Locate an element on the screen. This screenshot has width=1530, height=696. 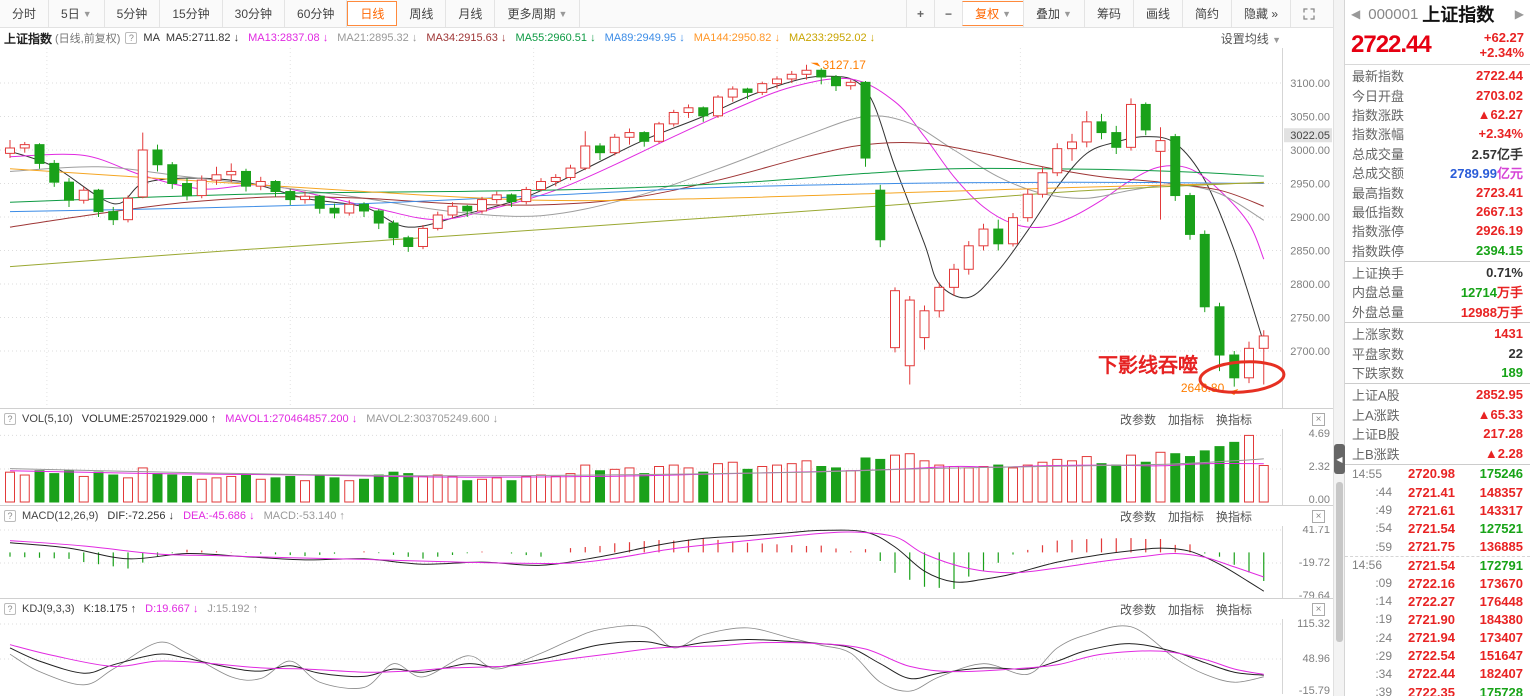
ma-value: MA5:2711.82 ↓ is located at coordinates (202, 38).